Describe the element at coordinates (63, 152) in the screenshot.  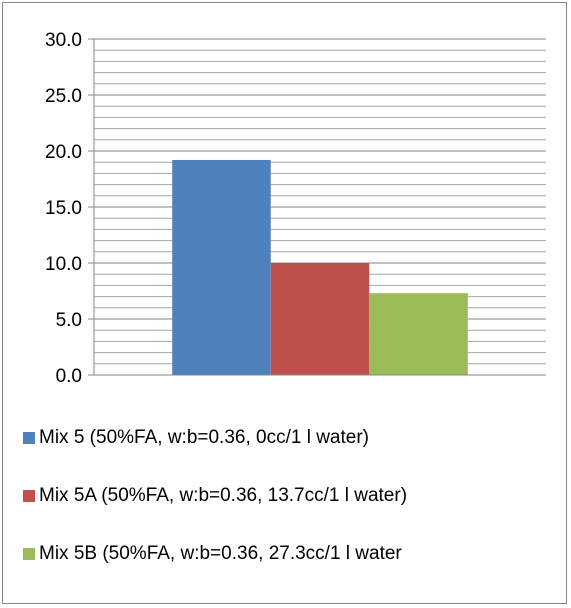
I see `y-tick-label: 20.0` at that location.